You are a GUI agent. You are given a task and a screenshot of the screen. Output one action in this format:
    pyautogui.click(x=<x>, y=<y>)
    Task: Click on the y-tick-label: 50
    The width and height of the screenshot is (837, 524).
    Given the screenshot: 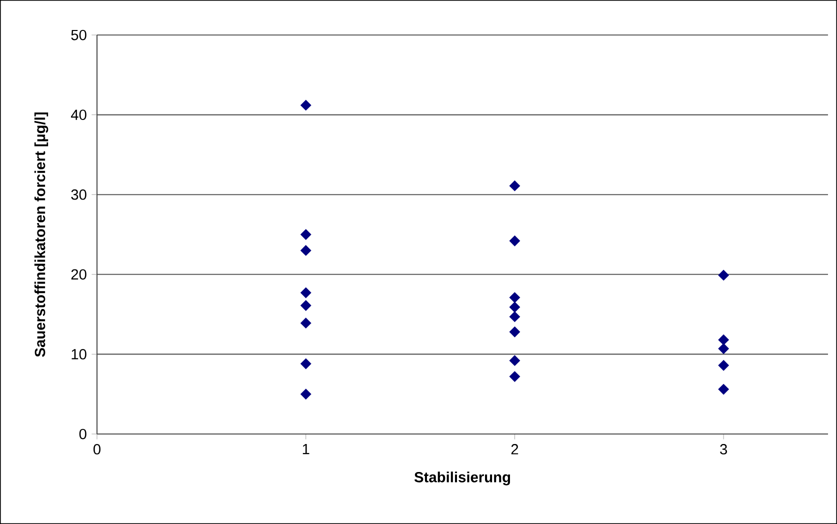 What is the action you would take?
    pyautogui.click(x=78, y=35)
    